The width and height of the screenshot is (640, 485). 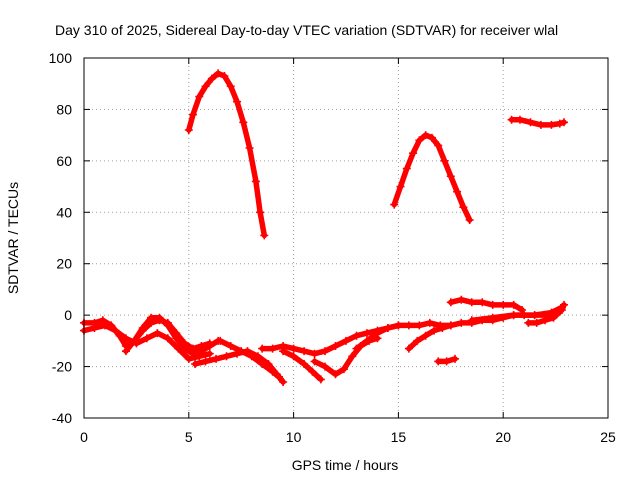 I want to click on y-axis-tick-labels: -40 -20 0 20 40 60 80 100, so click(x=61, y=238).